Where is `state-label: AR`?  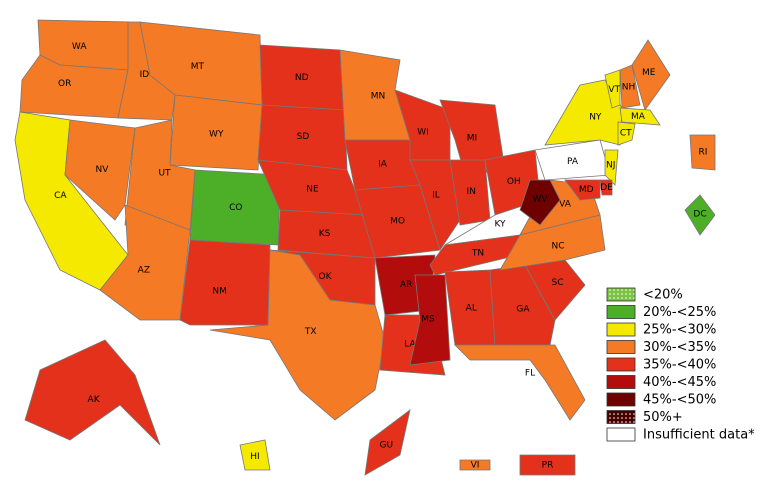 state-label: AR is located at coordinates (406, 285).